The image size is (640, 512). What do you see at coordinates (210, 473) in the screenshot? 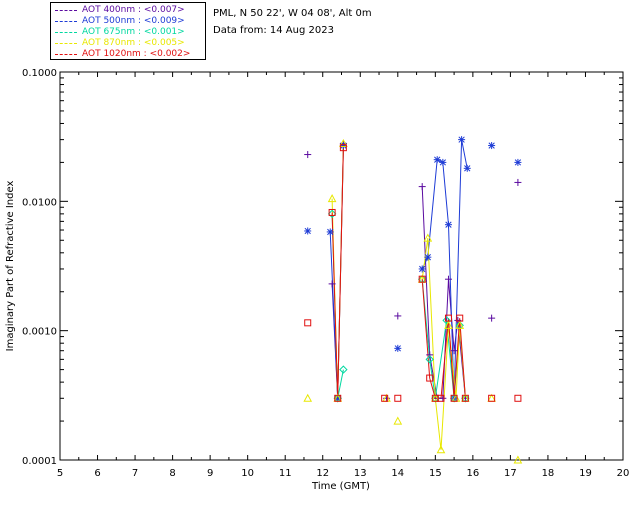
I see `x-tick-label: 9` at bounding box center [210, 473].